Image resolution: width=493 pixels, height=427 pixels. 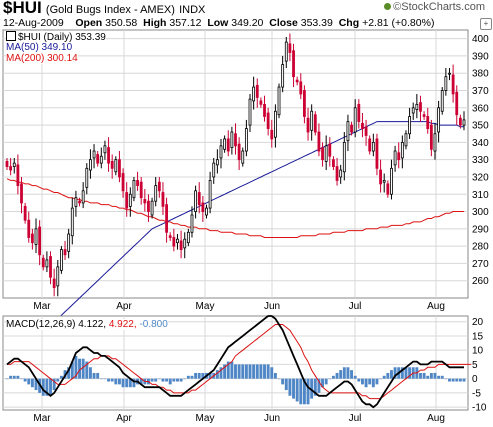 I want to click on legend-ma50-text: MA(50) 349.10, so click(x=39, y=47).